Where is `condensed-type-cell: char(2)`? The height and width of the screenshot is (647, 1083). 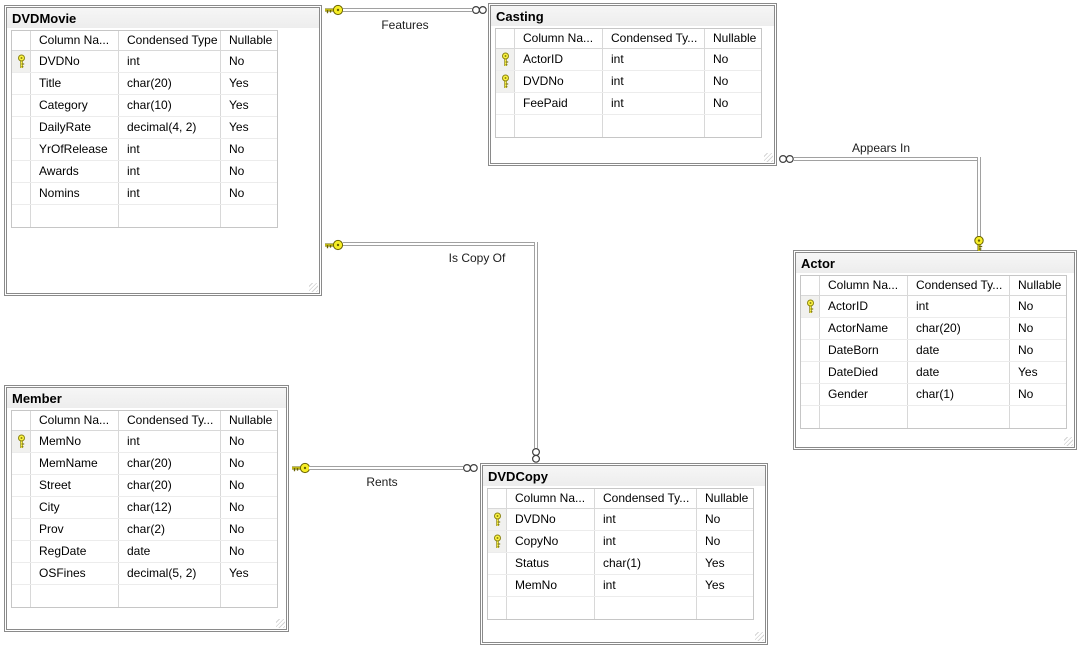 condensed-type-cell: char(2) is located at coordinates (170, 529).